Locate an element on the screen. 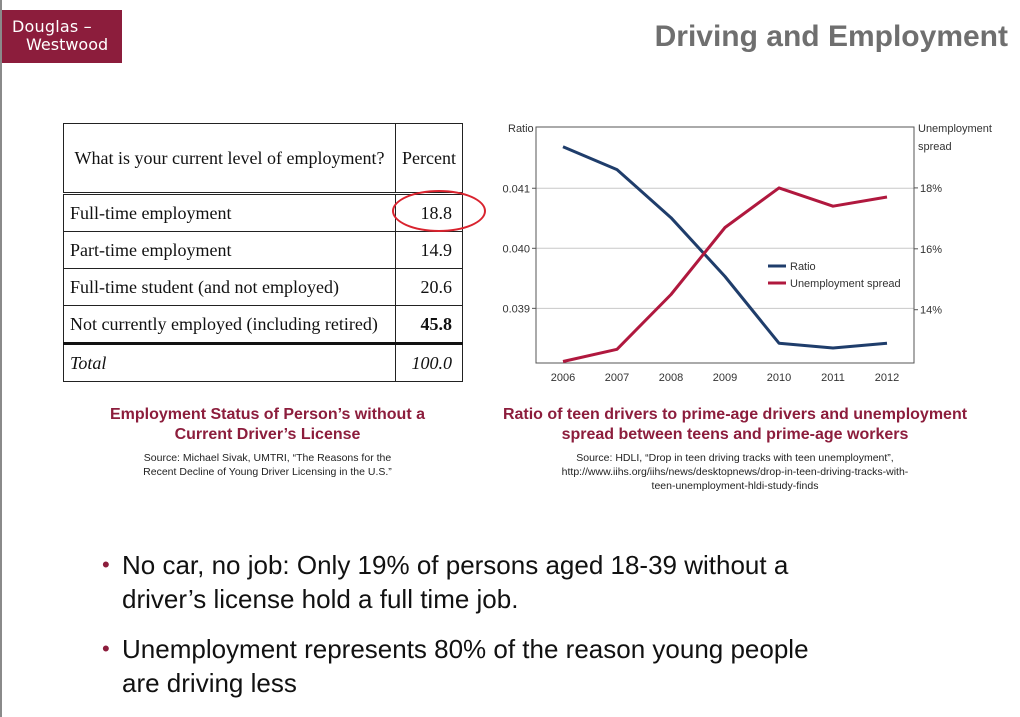 The height and width of the screenshot is (717, 1020). company-logo: Douglas – Westwood is located at coordinates (62, 36).